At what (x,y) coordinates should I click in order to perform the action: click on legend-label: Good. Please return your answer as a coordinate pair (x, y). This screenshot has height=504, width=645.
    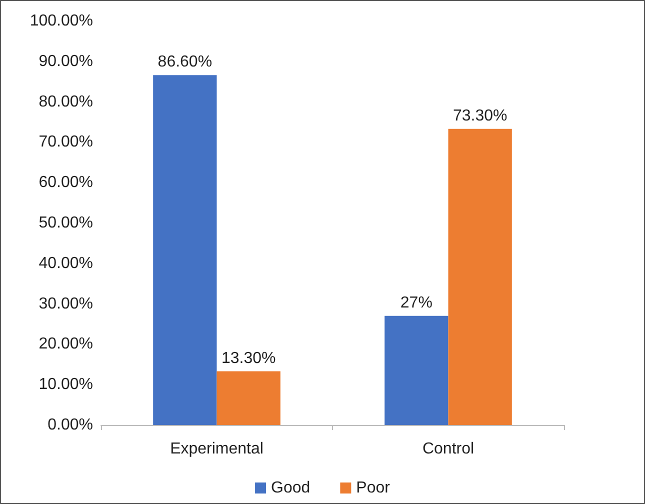
    Looking at the image, I should click on (290, 488).